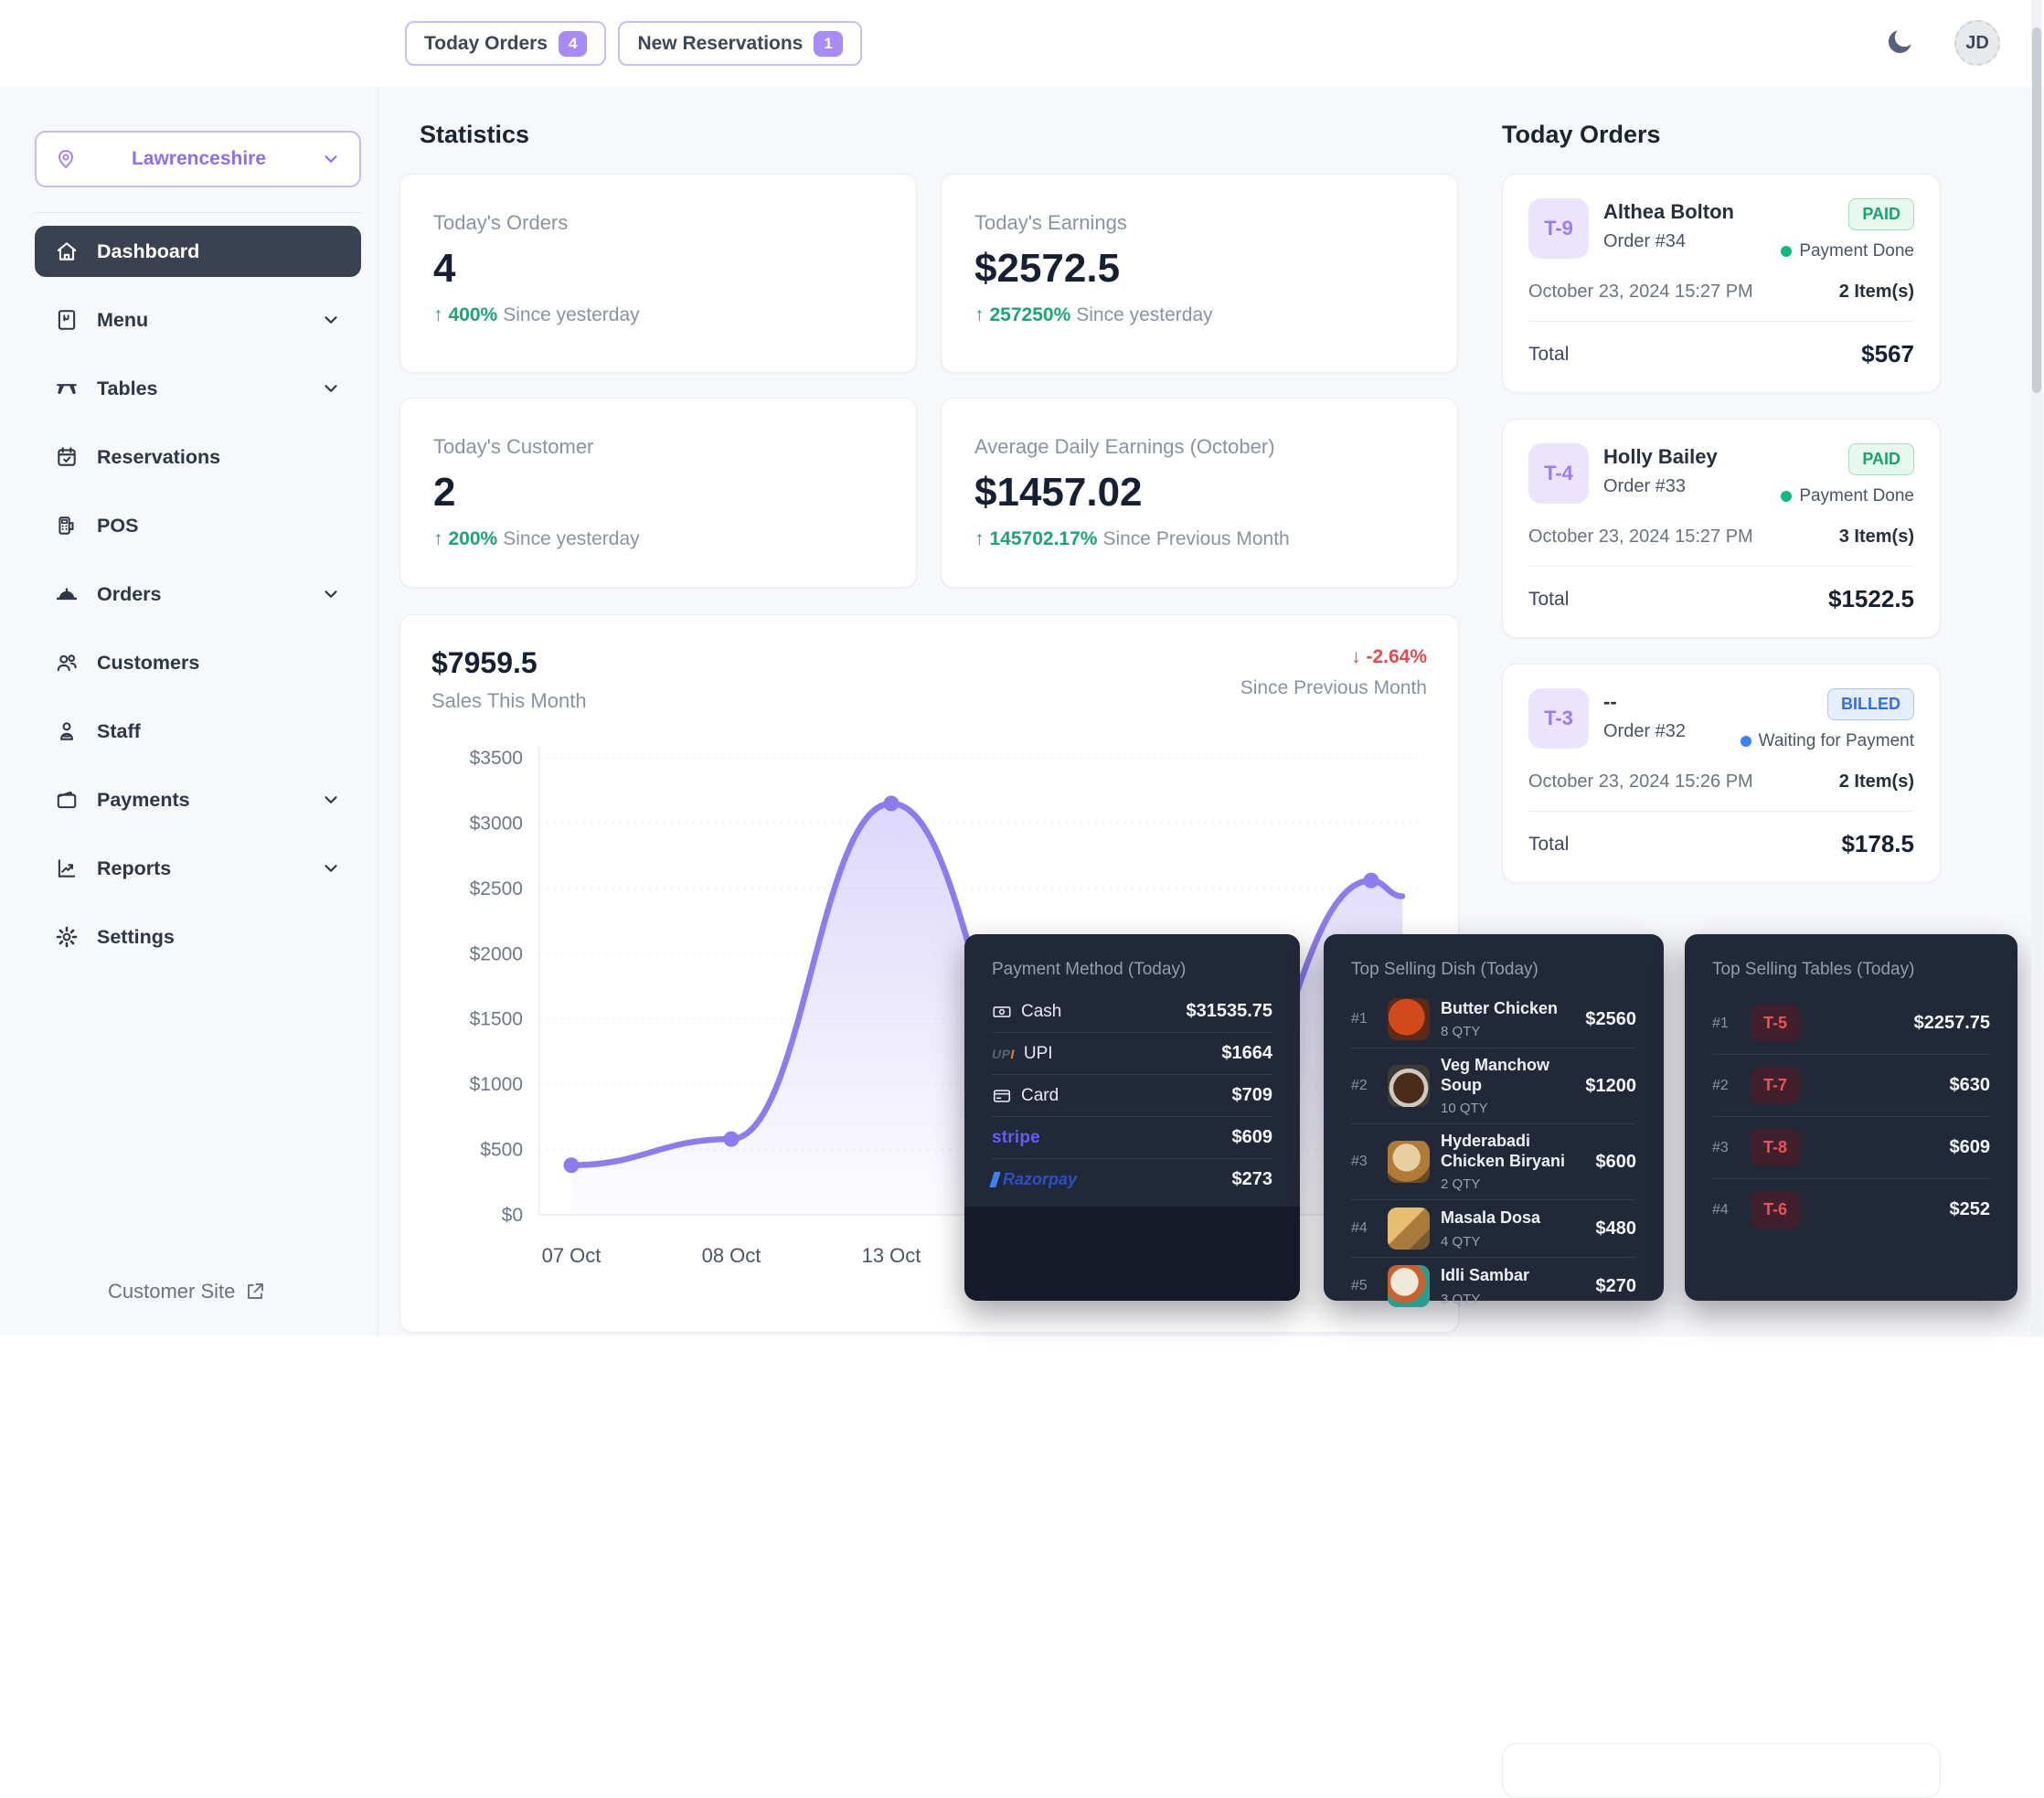 The width and height of the screenshot is (2044, 1798). I want to click on dish-rank: #2, so click(1359, 1086).